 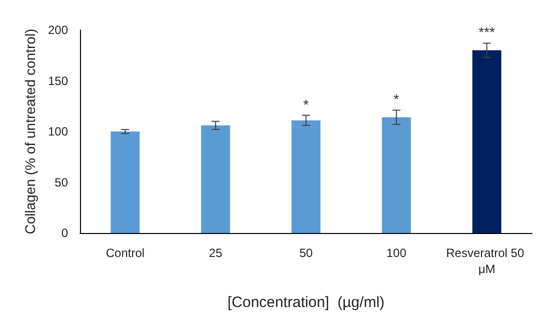 I want to click on data-label: ***, so click(x=487, y=32).